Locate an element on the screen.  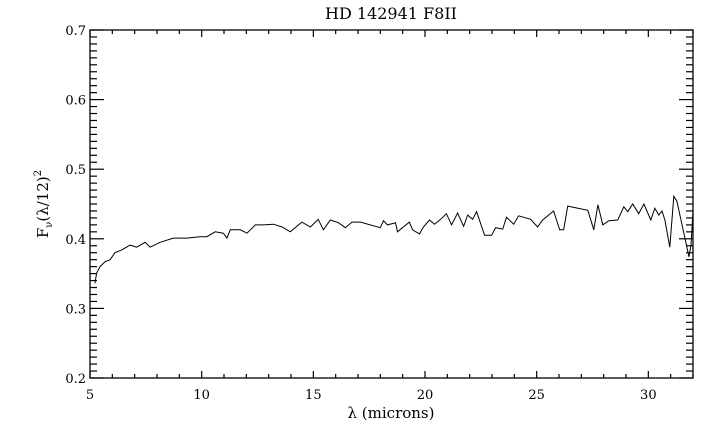
y-tick-label: 0.7 is located at coordinates (75, 31).